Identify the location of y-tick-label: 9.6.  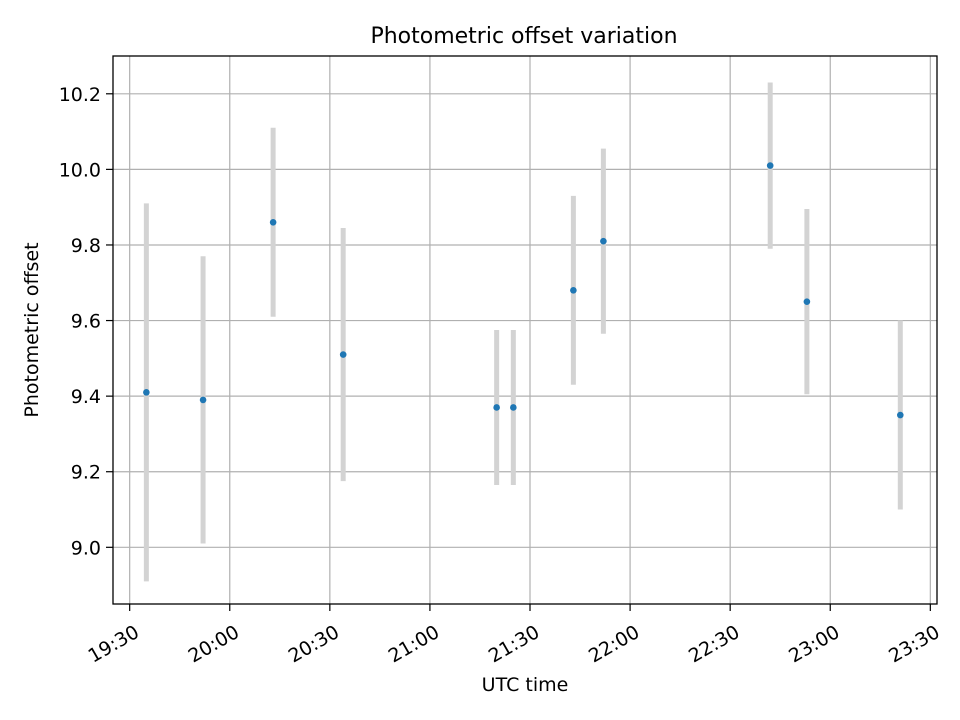
(86, 322).